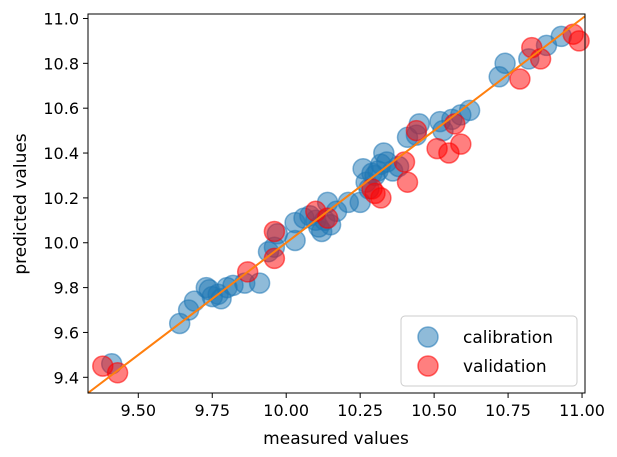 The height and width of the screenshot is (457, 617). I want to click on y-tick-label: 10.0, so click(61, 243).